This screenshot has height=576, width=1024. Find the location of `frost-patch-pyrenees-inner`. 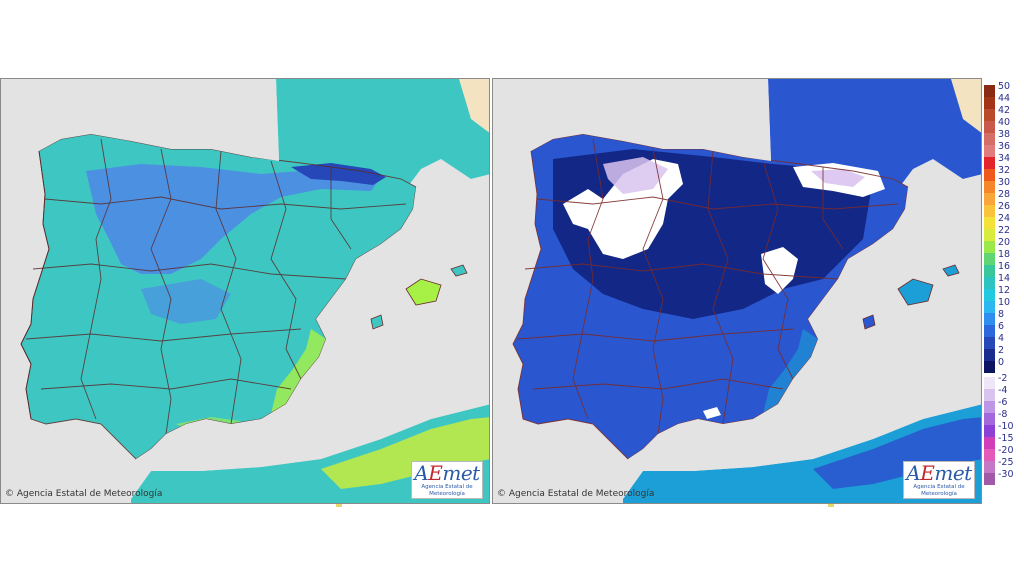

frost-patch-pyrenees-inner is located at coordinates (838, 178).